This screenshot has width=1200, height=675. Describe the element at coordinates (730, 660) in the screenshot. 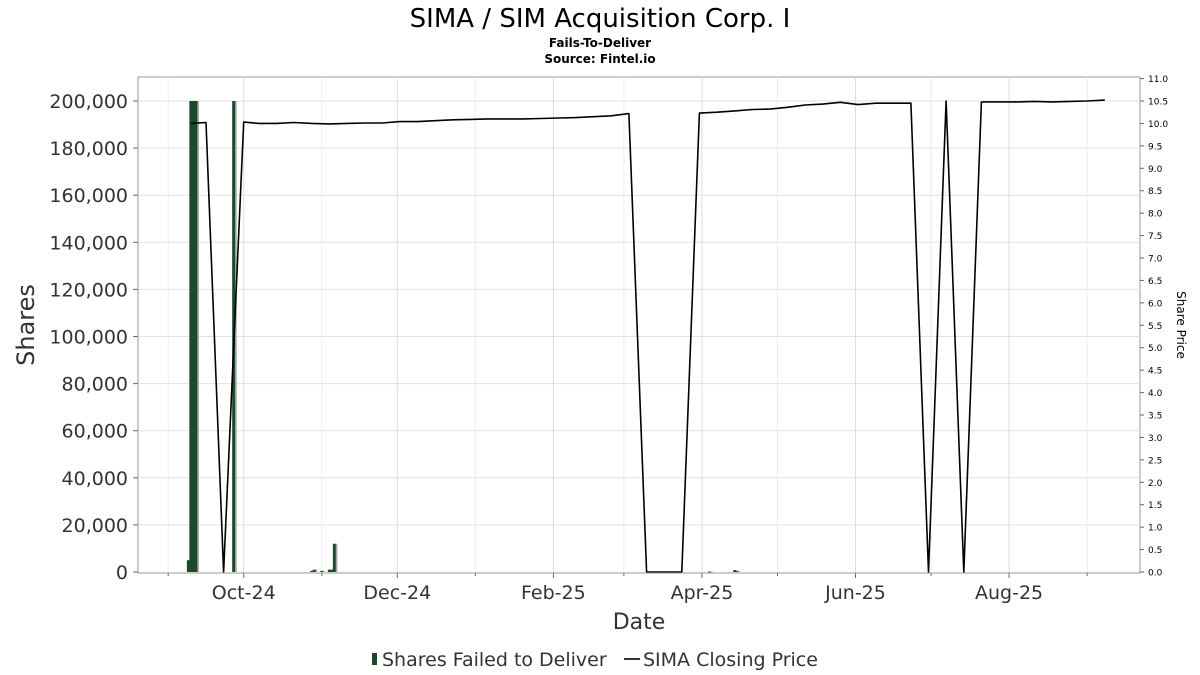

I see `legend-label-price: SIMA Closing Price` at that location.